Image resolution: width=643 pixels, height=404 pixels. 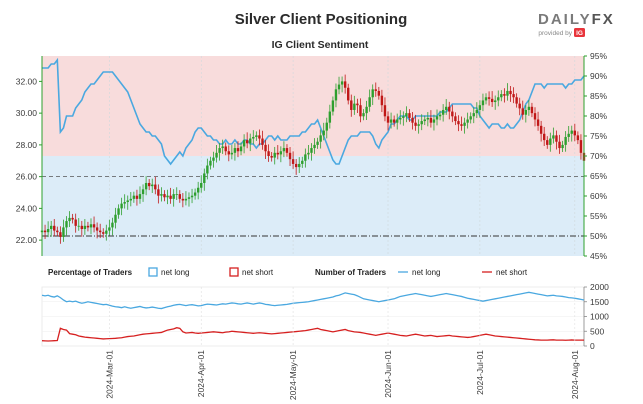 What do you see at coordinates (480, 372) in the screenshot?
I see `date-label-4: 2024-Jul-01` at bounding box center [480, 372].